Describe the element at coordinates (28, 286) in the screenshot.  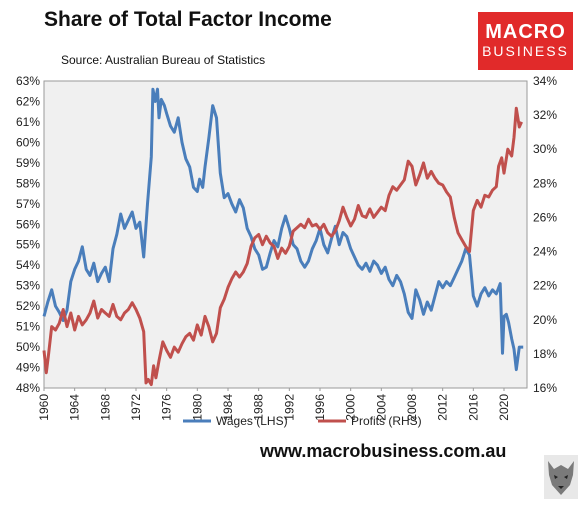
I see `left-axis-tick-label: 53%` at that location.